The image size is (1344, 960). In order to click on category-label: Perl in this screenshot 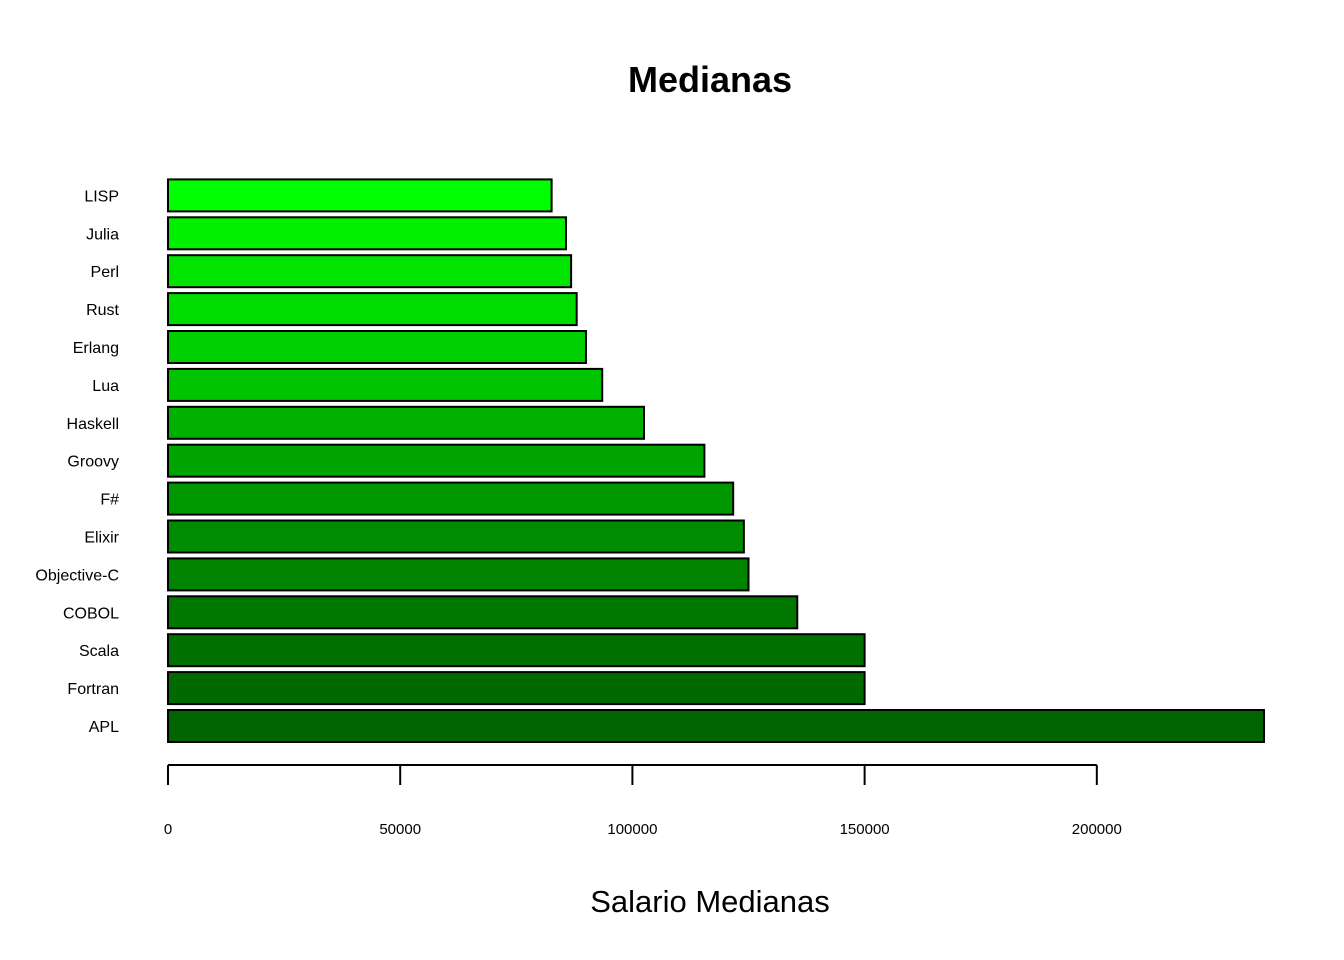, I will do `click(105, 272)`.